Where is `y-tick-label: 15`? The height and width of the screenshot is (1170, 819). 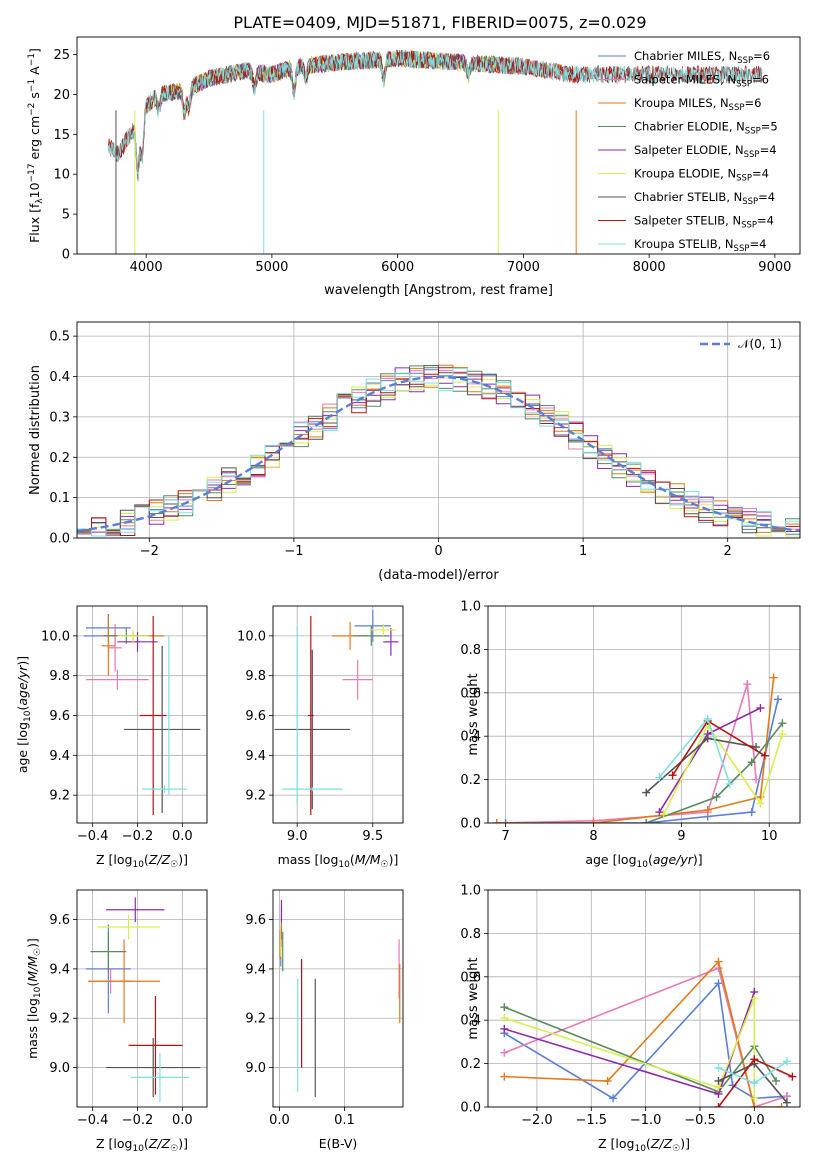
y-tick-label: 15 is located at coordinates (61, 135).